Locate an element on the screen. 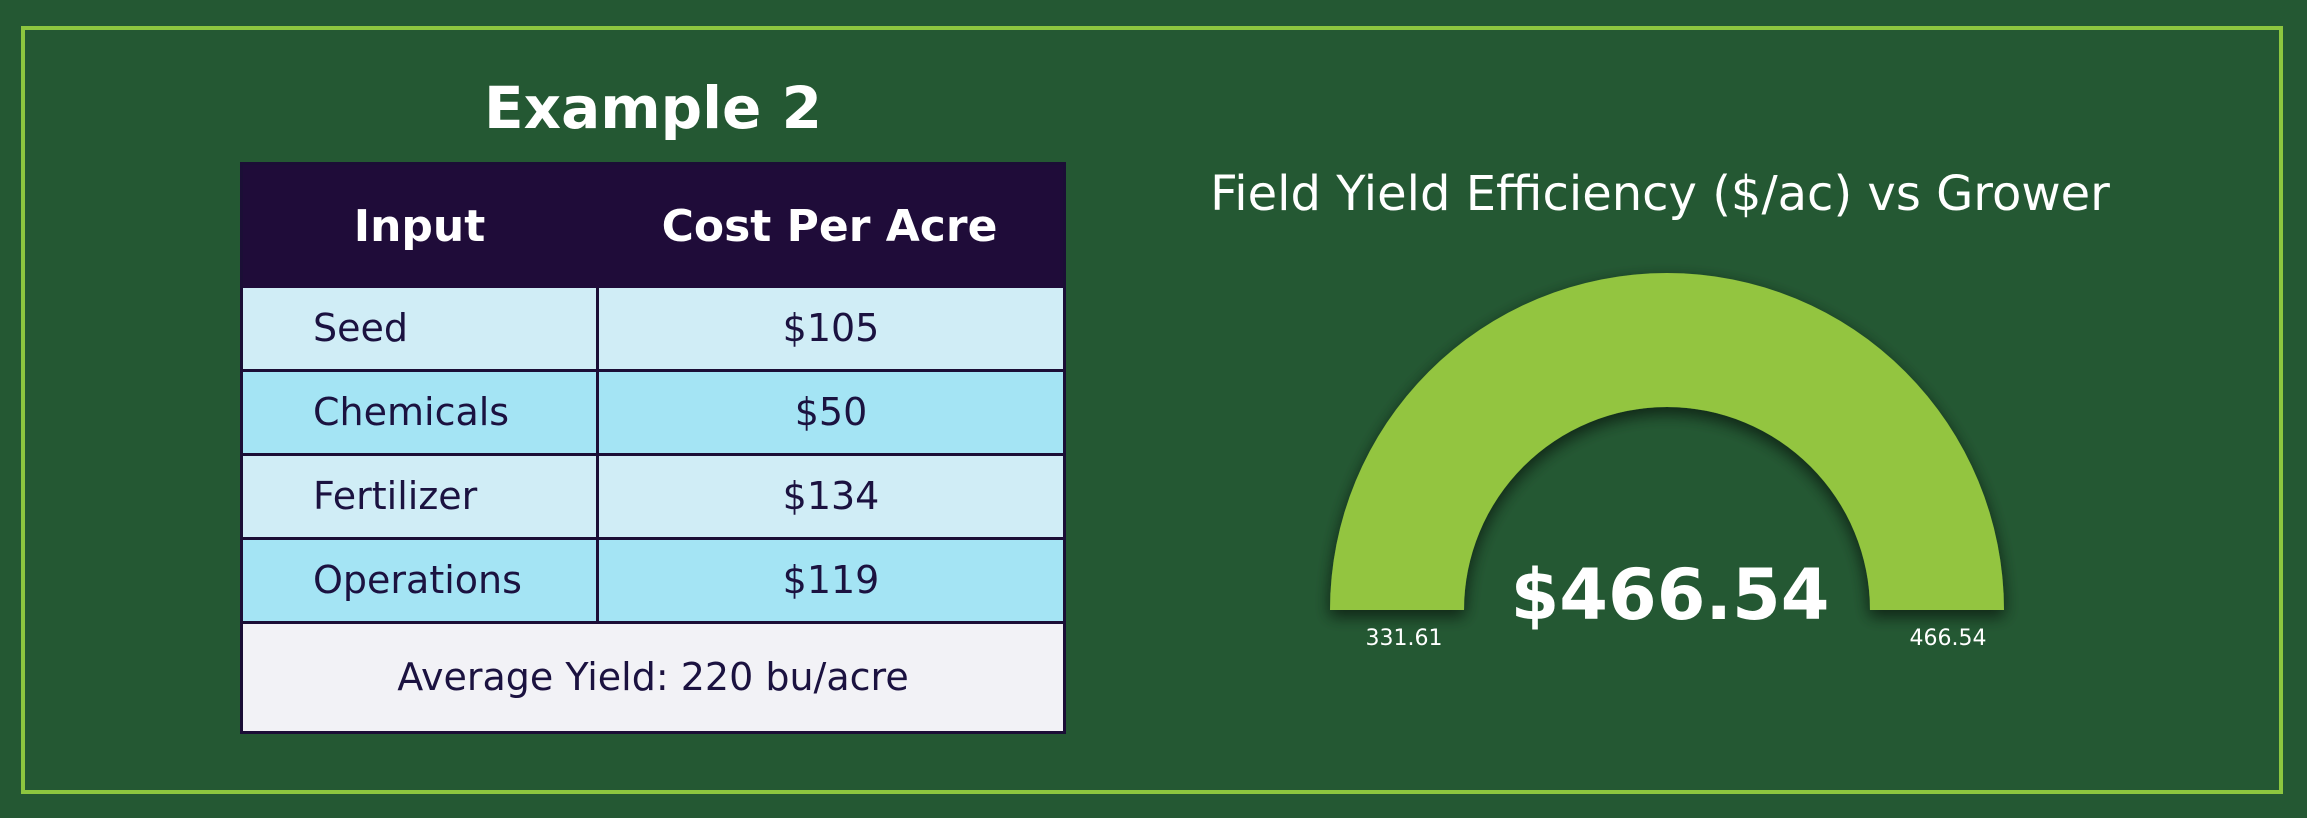  gauge-fill is located at coordinates (1667, 441).